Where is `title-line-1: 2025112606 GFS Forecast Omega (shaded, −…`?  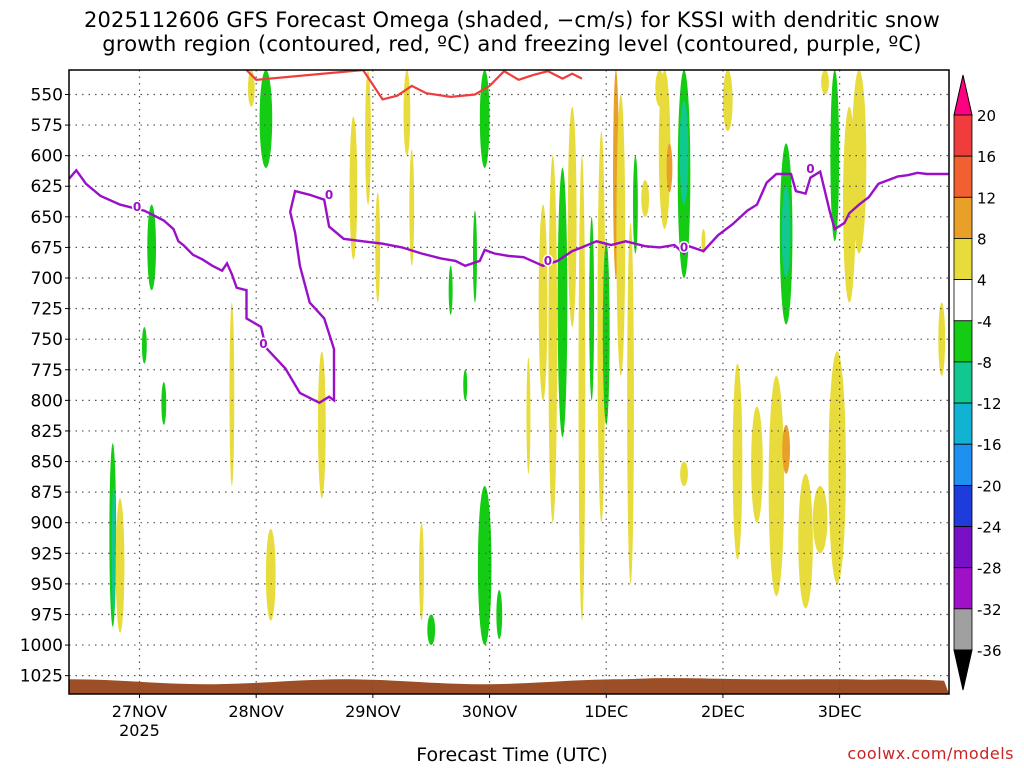
title-line-1: 2025112606 GFS Forecast Omega (shaded, −… is located at coordinates (512, 20).